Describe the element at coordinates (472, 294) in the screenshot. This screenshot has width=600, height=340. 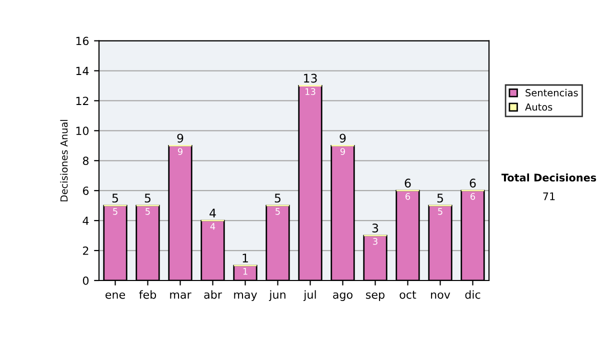
I see `x-tick-label: dic` at that location.